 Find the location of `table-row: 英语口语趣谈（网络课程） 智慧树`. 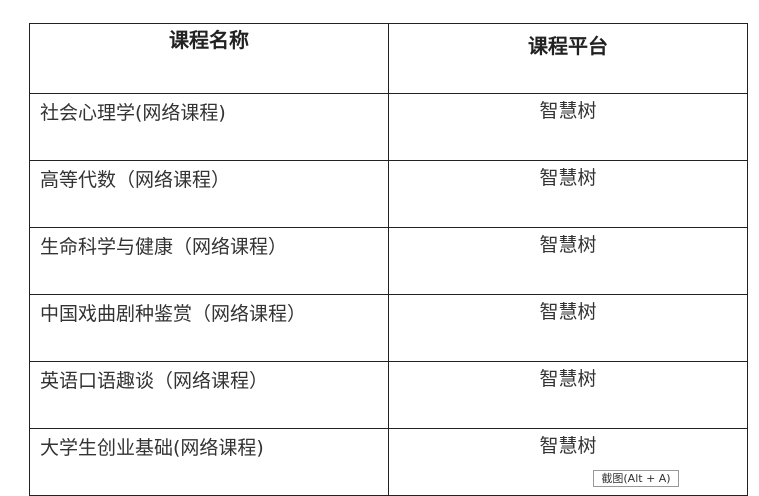

table-row: 英语口语趣谈（网络课程） 智慧树 is located at coordinates (388, 395).